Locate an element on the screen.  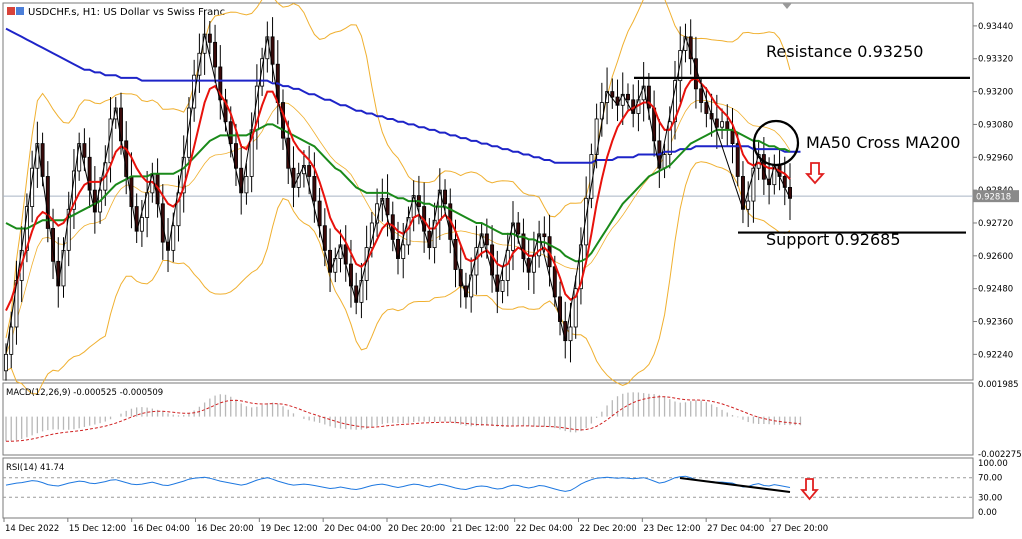
toolbar-icons is located at coordinates (15, 11).